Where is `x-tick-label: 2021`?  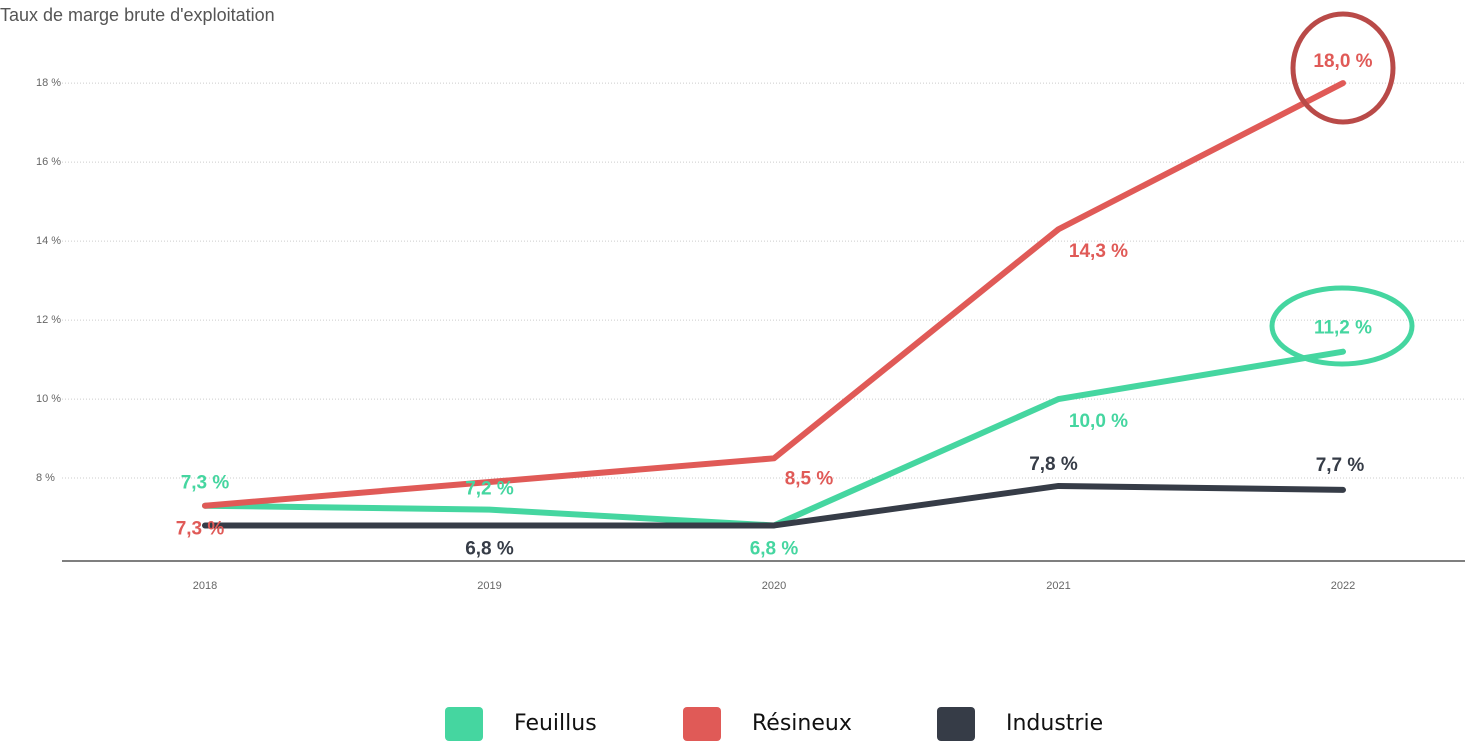
x-tick-label: 2021 is located at coordinates (1058, 586).